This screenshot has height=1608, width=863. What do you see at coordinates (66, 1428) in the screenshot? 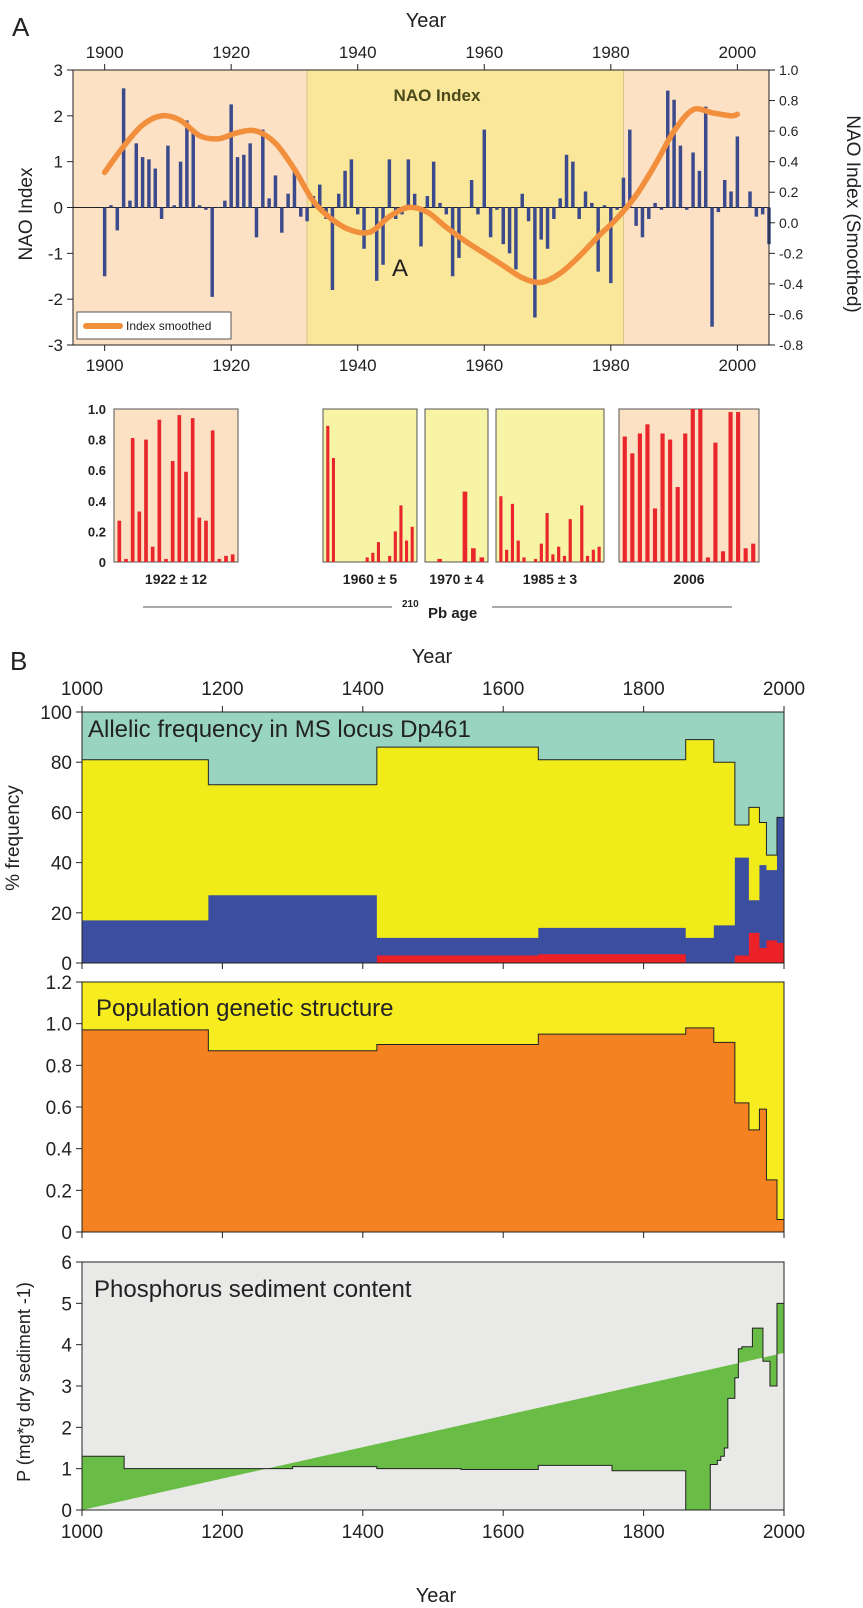
I see `y-tick-label: 2` at bounding box center [66, 1428].